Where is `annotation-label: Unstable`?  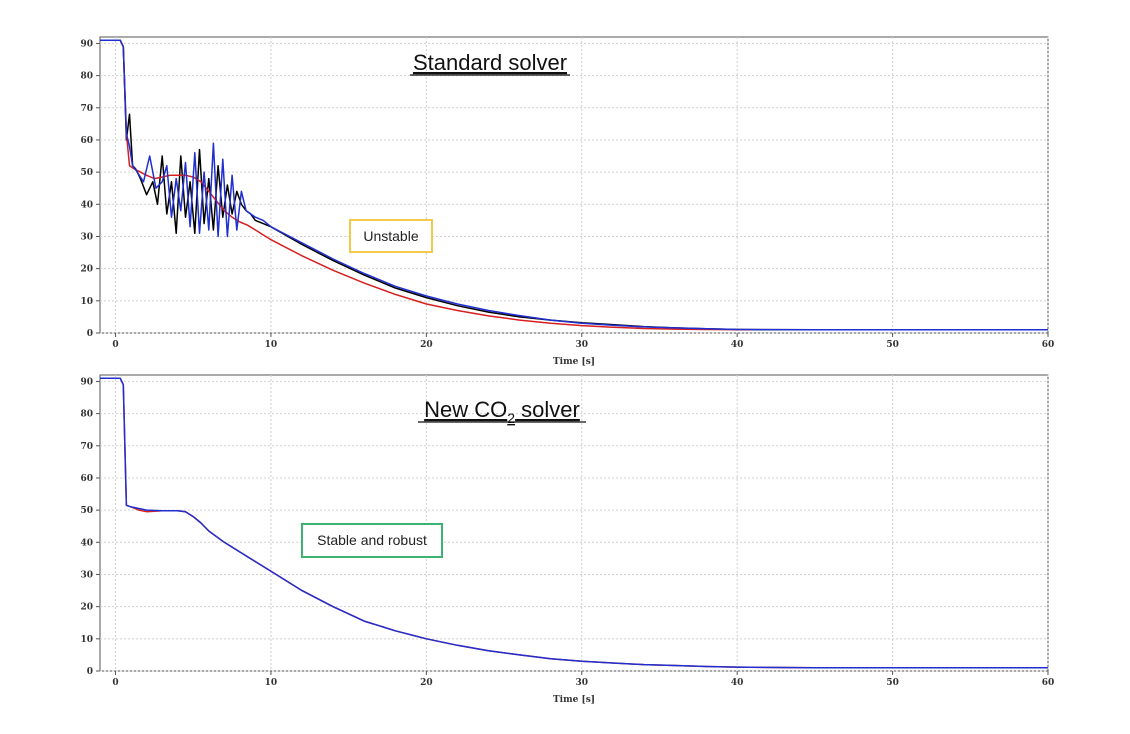
annotation-label: Unstable is located at coordinates (390, 236).